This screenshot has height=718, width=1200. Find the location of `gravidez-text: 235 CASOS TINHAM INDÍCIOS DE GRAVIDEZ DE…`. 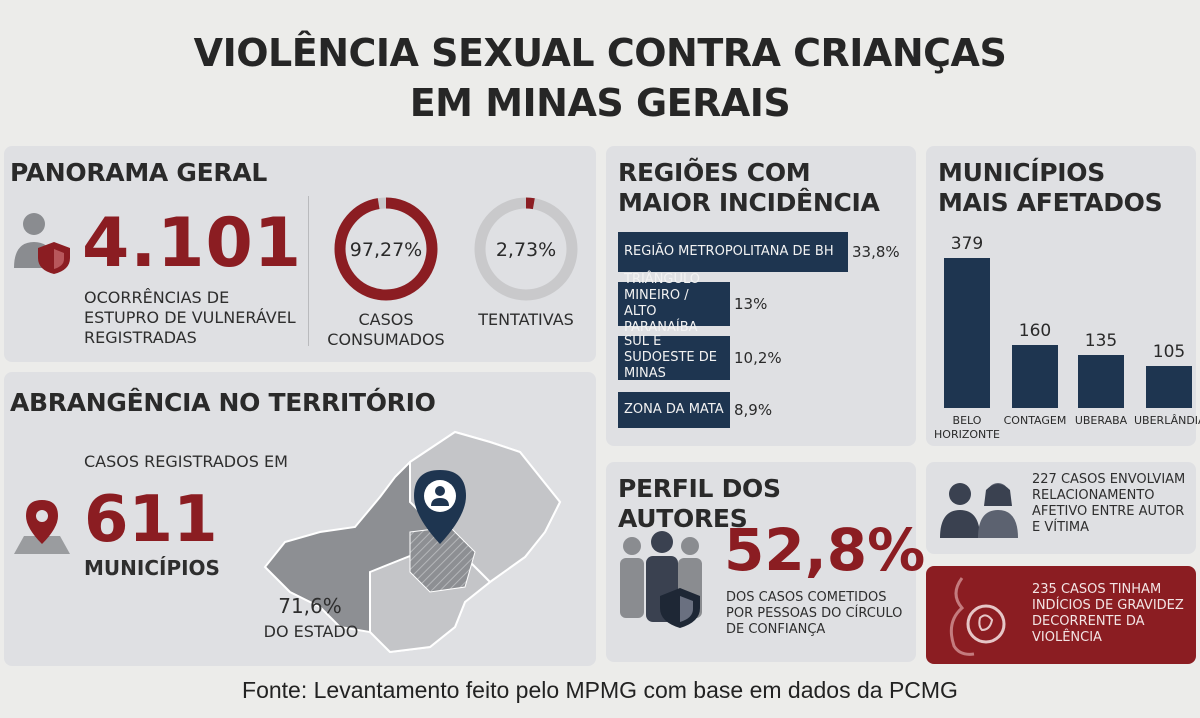

gravidez-text: 235 CASOS TINHAM INDÍCIOS DE GRAVIDEZ DE… is located at coordinates (1108, 614).